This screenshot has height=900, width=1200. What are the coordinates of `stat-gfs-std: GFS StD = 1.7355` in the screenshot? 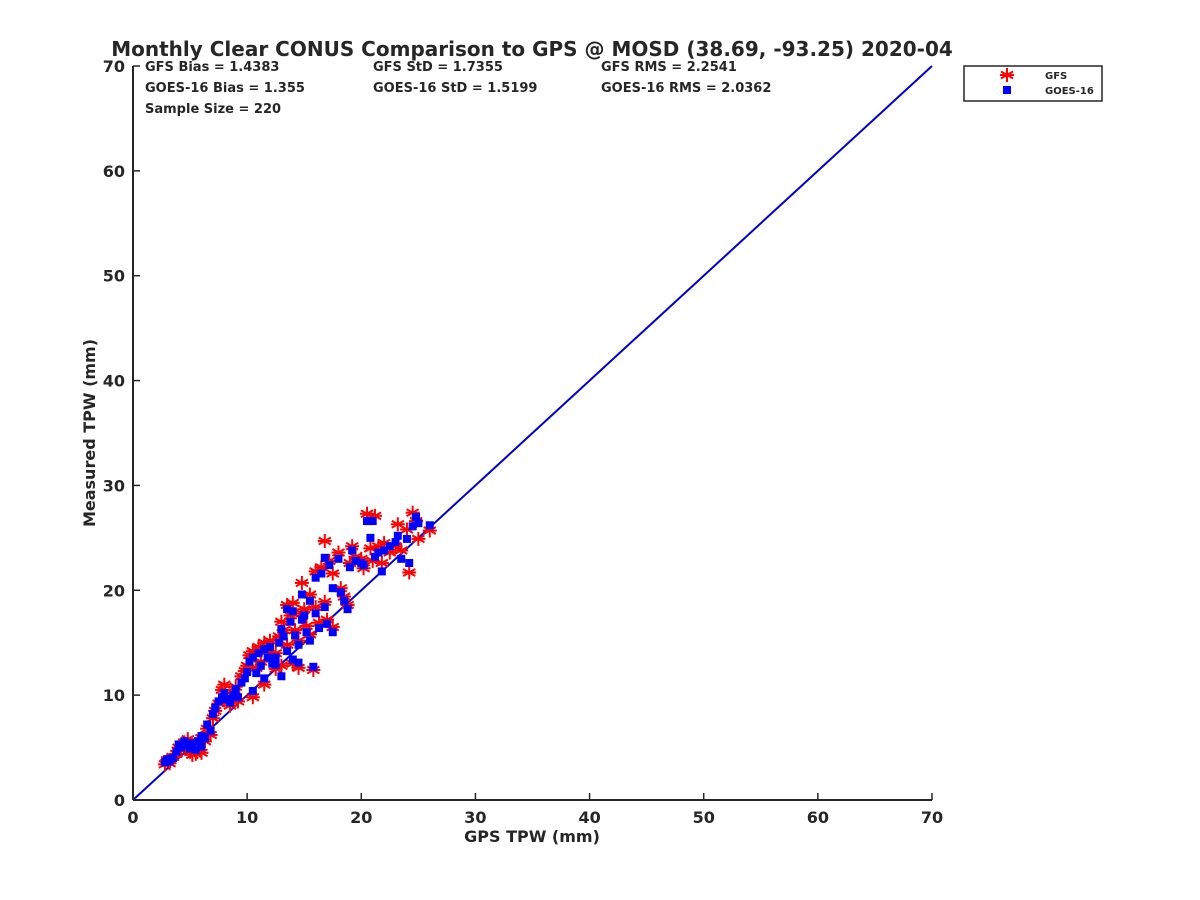 It's located at (438, 67).